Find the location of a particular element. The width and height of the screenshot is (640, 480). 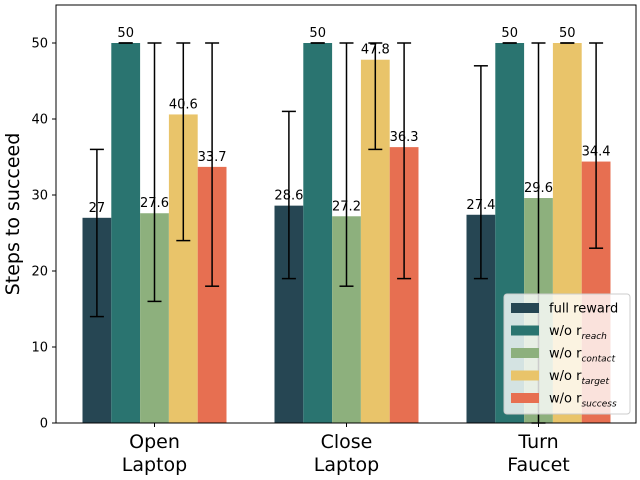

data-label-4-2: 34.4 is located at coordinates (596, 152).